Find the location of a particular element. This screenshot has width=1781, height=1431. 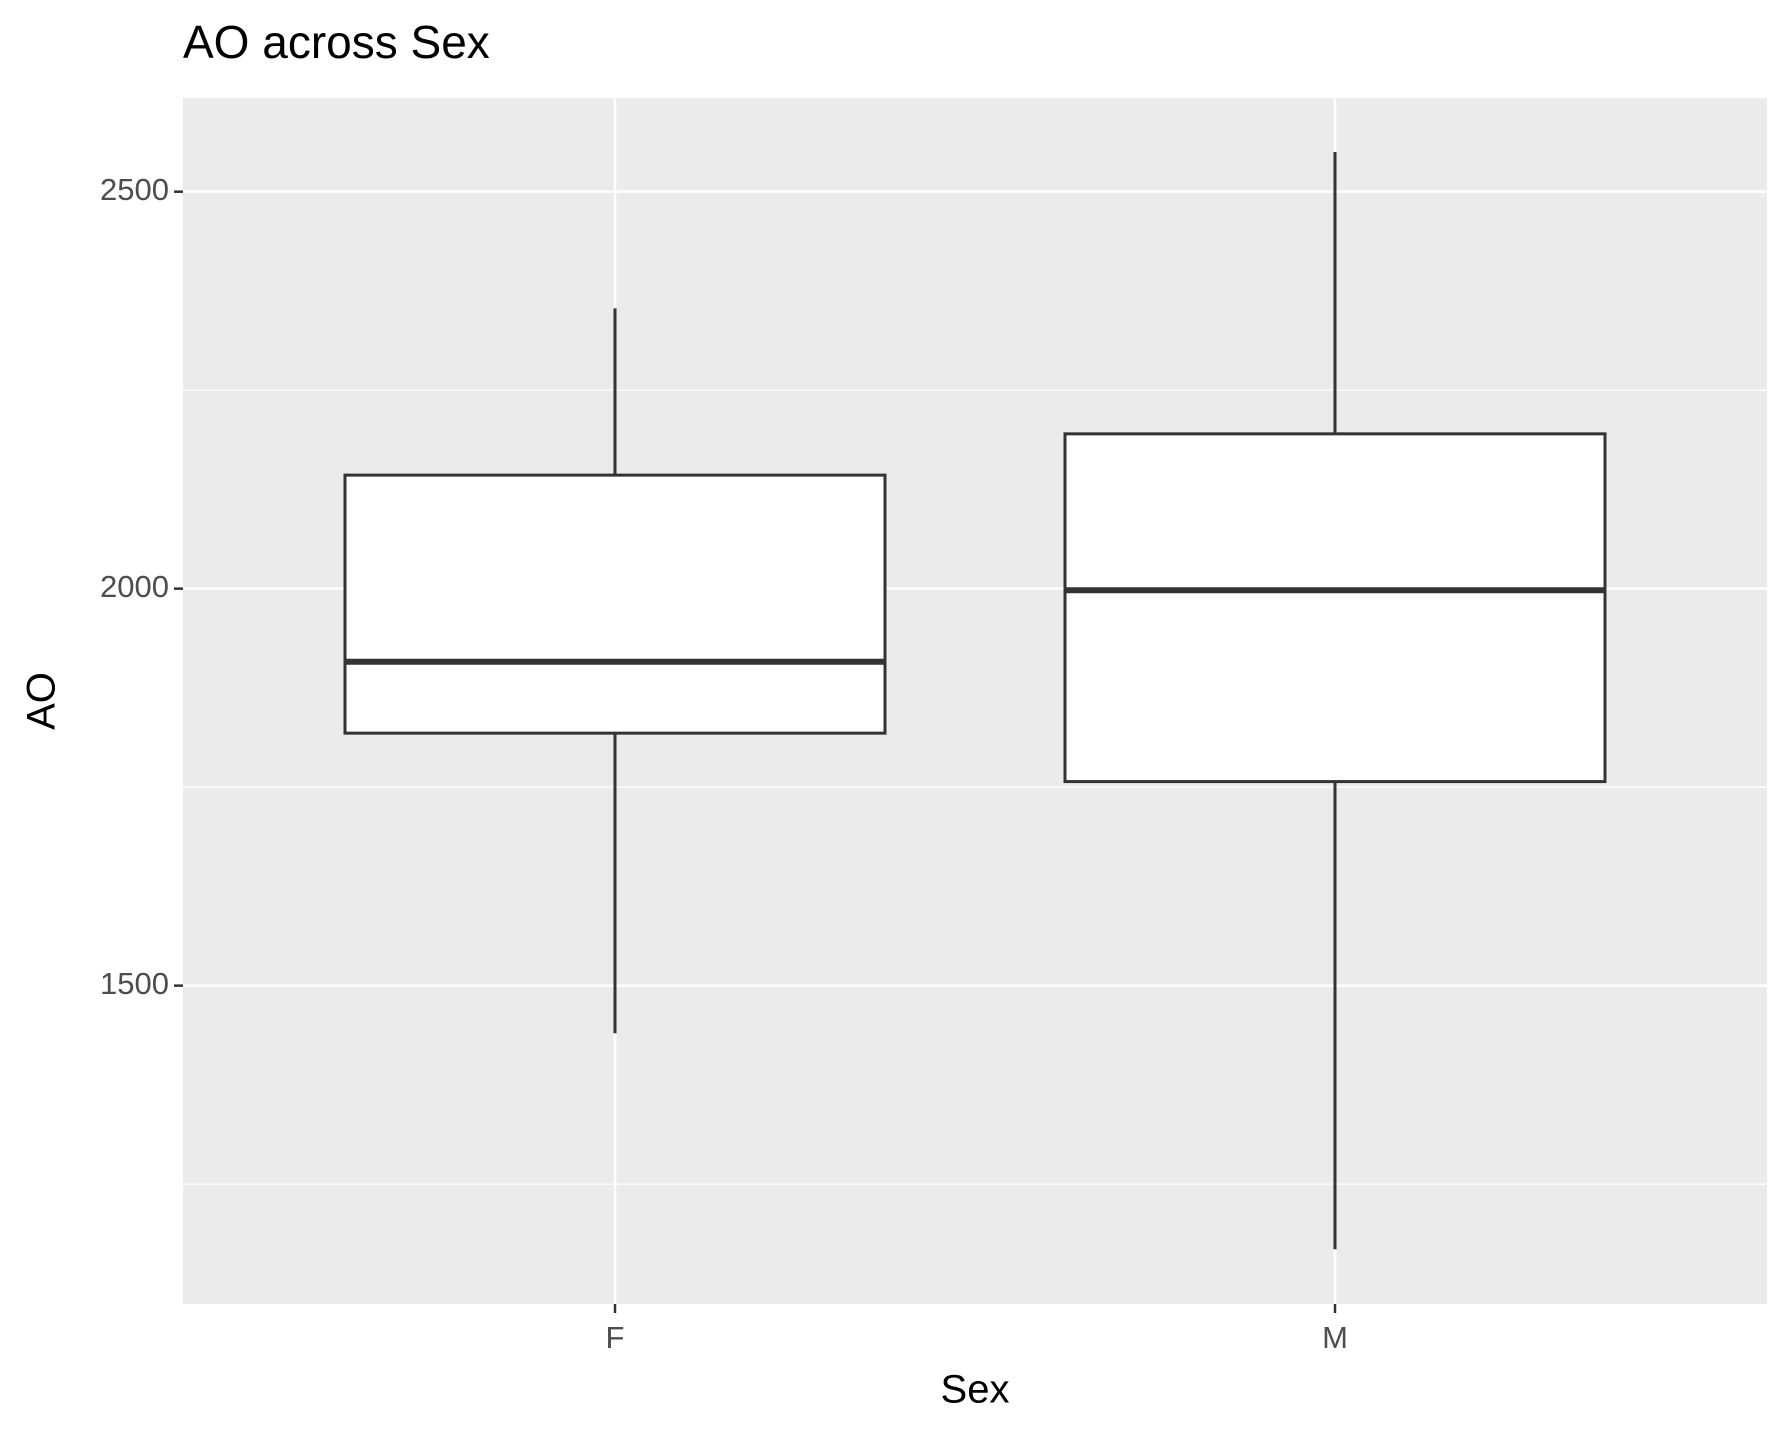

x-tick-label: F is located at coordinates (615, 1337).